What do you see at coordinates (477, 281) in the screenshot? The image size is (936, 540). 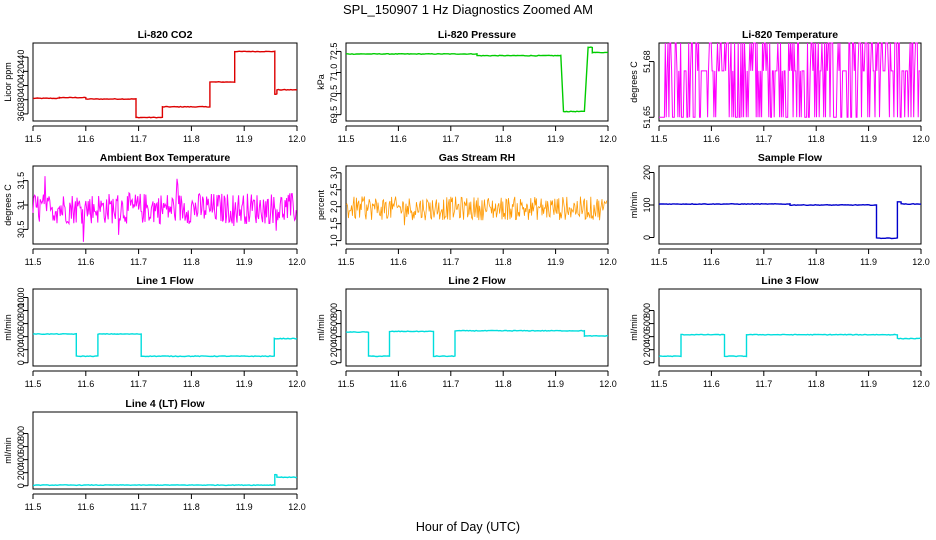 I see `panel-title: Line 2 Flow` at bounding box center [477, 281].